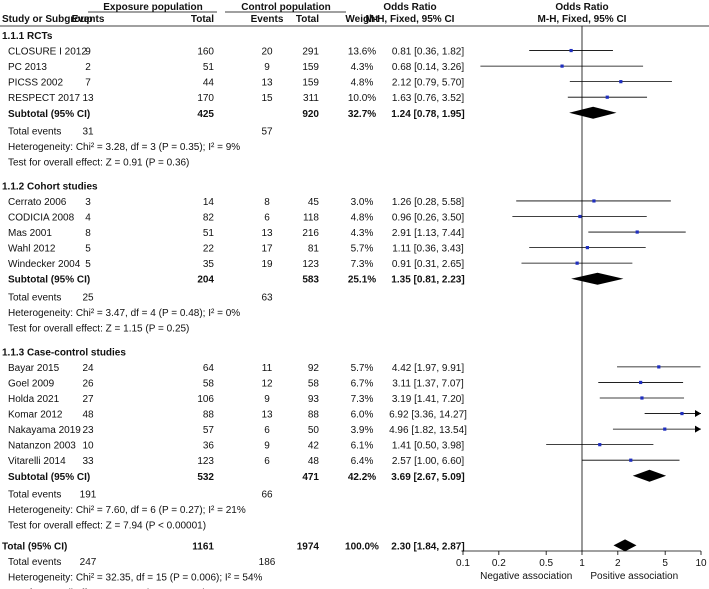 This screenshot has width=709, height=589. What do you see at coordinates (152, 7) in the screenshot?
I see `header-exposure-population: Exposure population` at bounding box center [152, 7].